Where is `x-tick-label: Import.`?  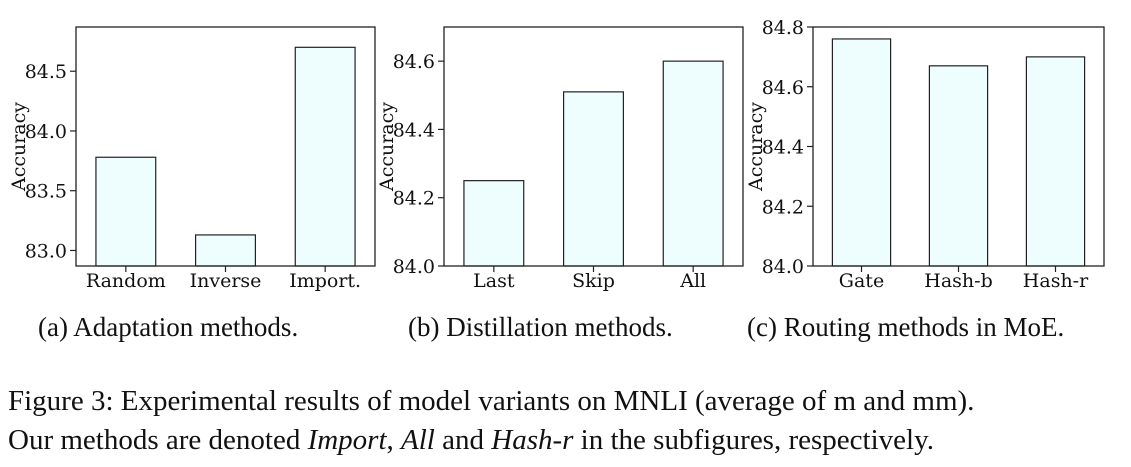
x-tick-label: Import. is located at coordinates (325, 281).